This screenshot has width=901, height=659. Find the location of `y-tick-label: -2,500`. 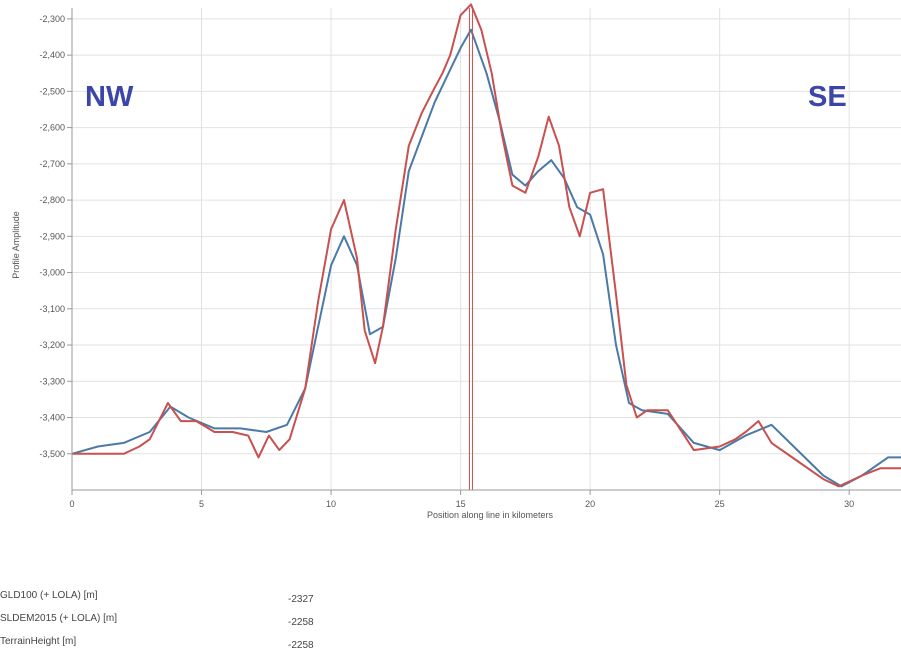

y-tick-label: -2,500 is located at coordinates (52, 91).